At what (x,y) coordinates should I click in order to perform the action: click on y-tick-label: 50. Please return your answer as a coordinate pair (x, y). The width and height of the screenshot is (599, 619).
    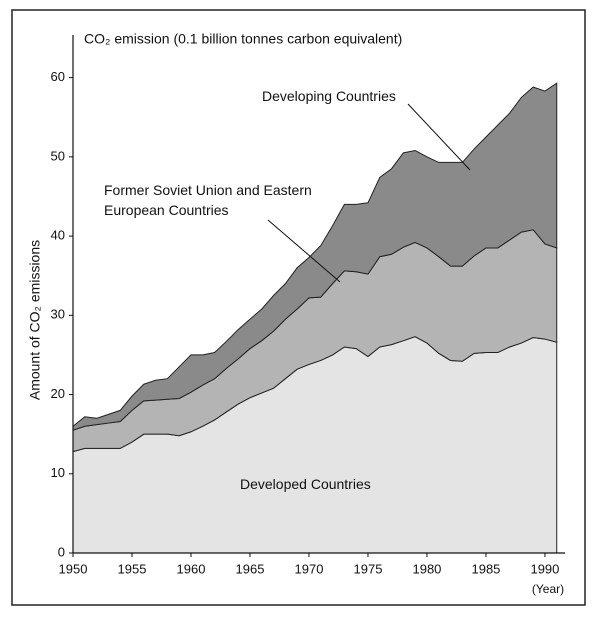
    Looking at the image, I should click on (58, 155).